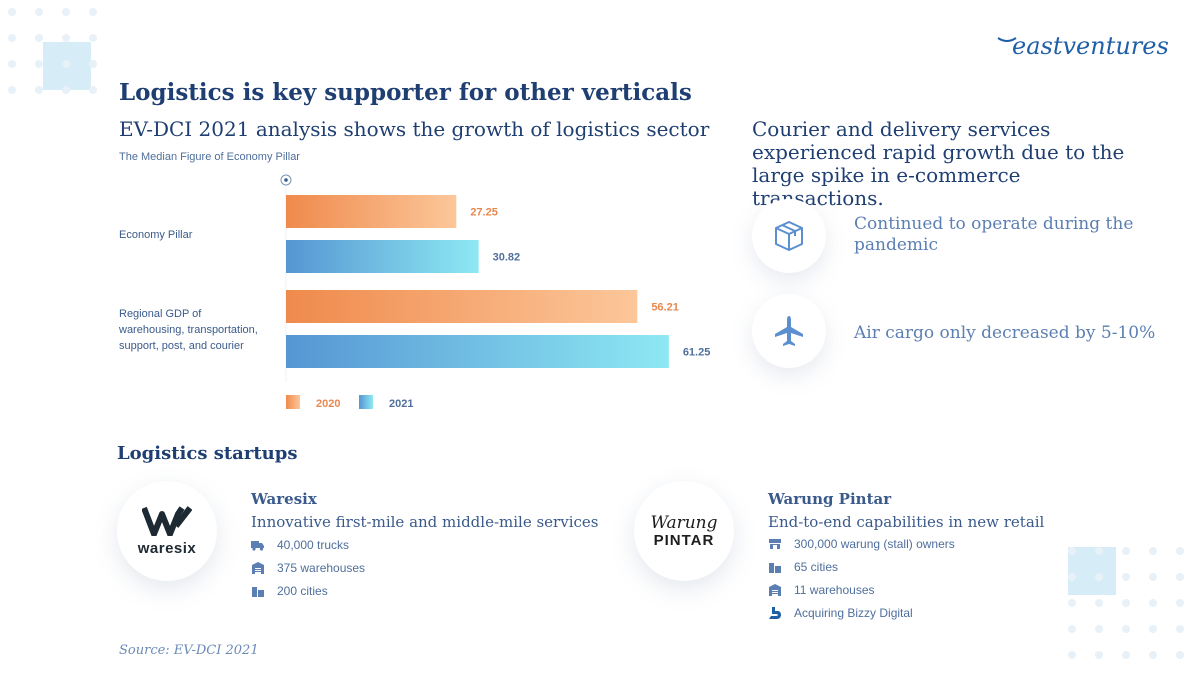 The width and height of the screenshot is (1200, 675). I want to click on decor-dots-top-left, so click(52, 51).